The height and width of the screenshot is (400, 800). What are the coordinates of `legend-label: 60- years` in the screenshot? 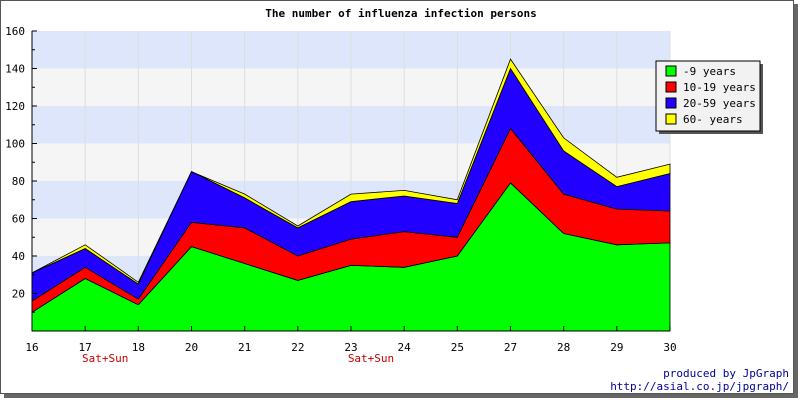 It's located at (713, 119).